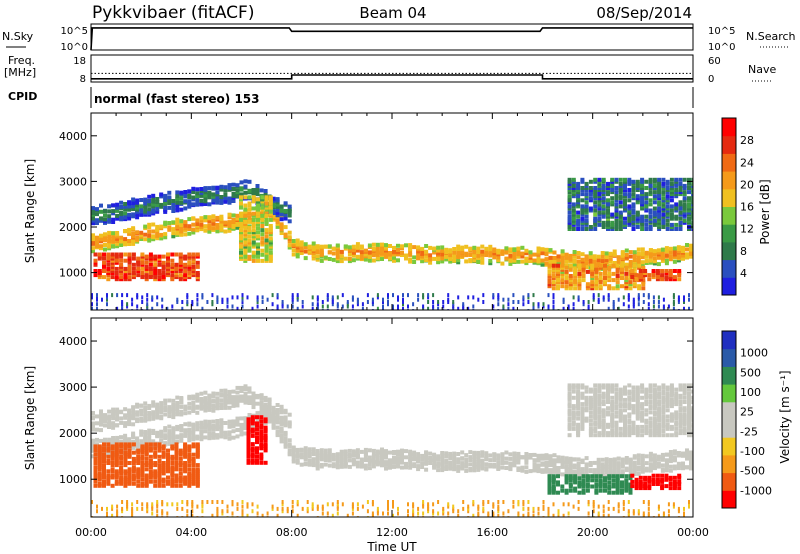  What do you see at coordinates (747, 140) in the screenshot?
I see `colorbar-tick-label: 28` at bounding box center [747, 140].